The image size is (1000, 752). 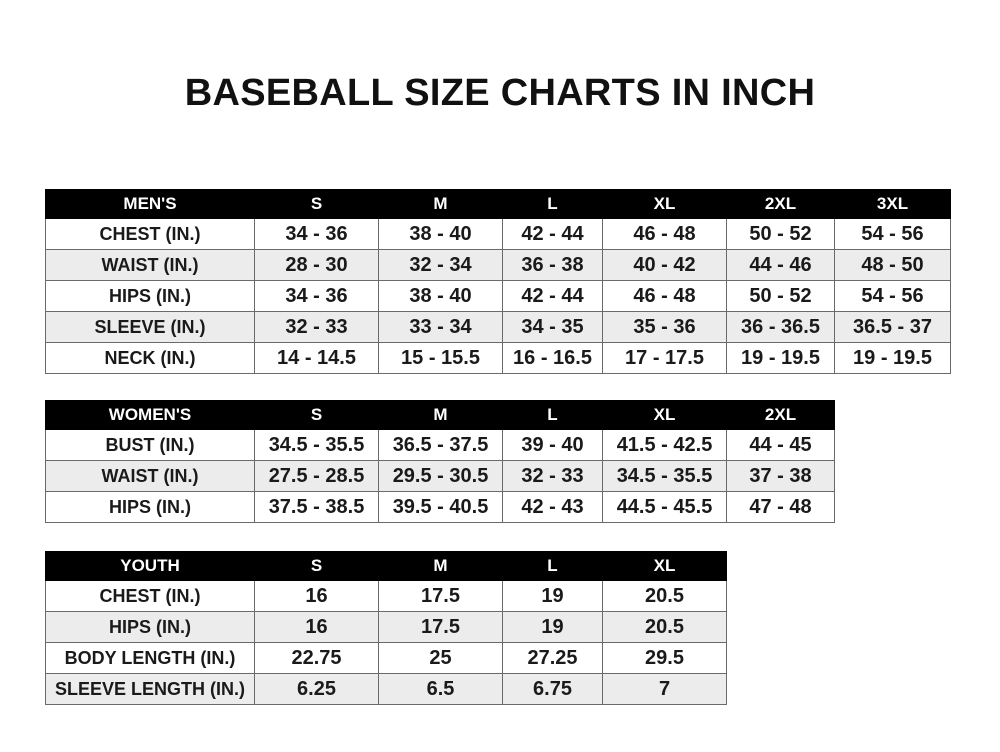 I want to click on measurement-cell: 15 - 15.5, so click(x=440, y=358).